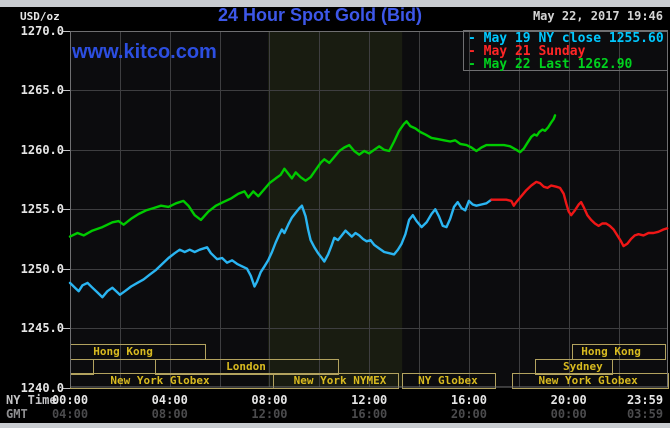 The height and width of the screenshot is (428, 670). I want to click on legend-item: - May 22 Last 1262.90, so click(550, 64).